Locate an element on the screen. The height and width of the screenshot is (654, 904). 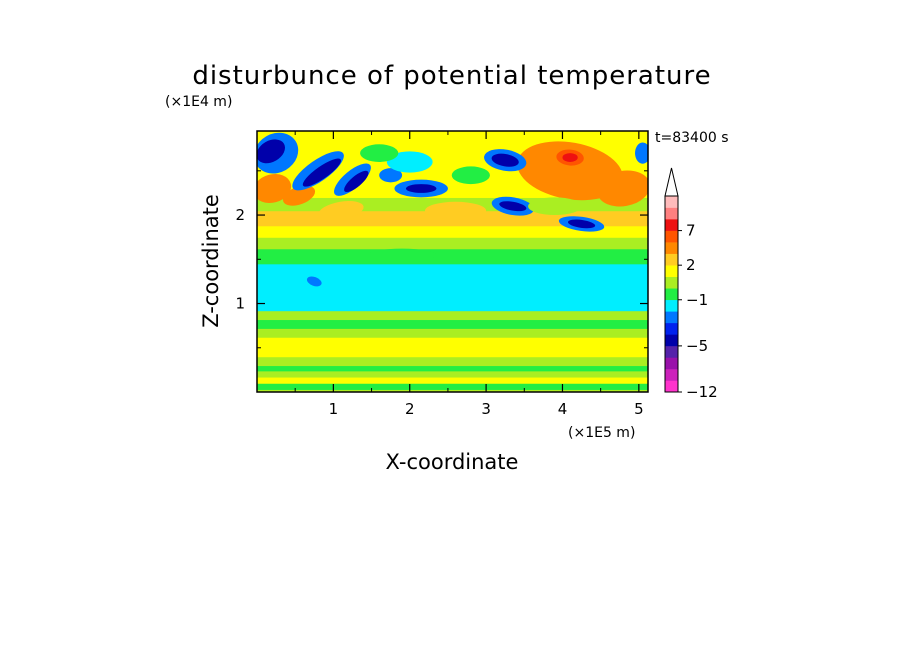
colorbar: −12−5−127 is located at coordinates (691, 284).